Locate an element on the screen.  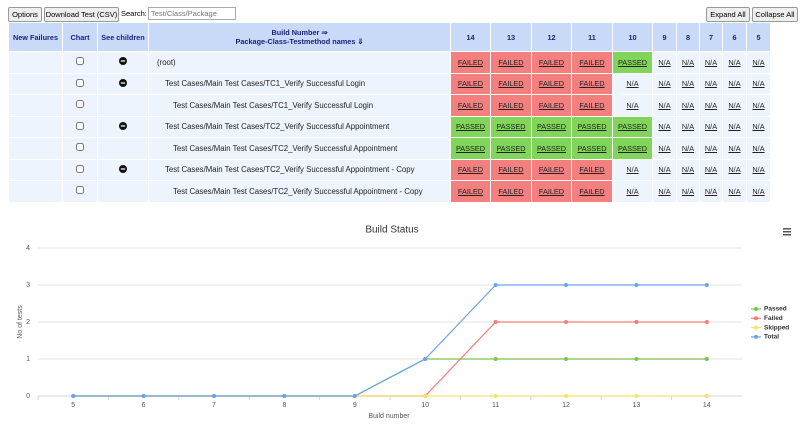
result-cell: FAILED is located at coordinates (551, 191).